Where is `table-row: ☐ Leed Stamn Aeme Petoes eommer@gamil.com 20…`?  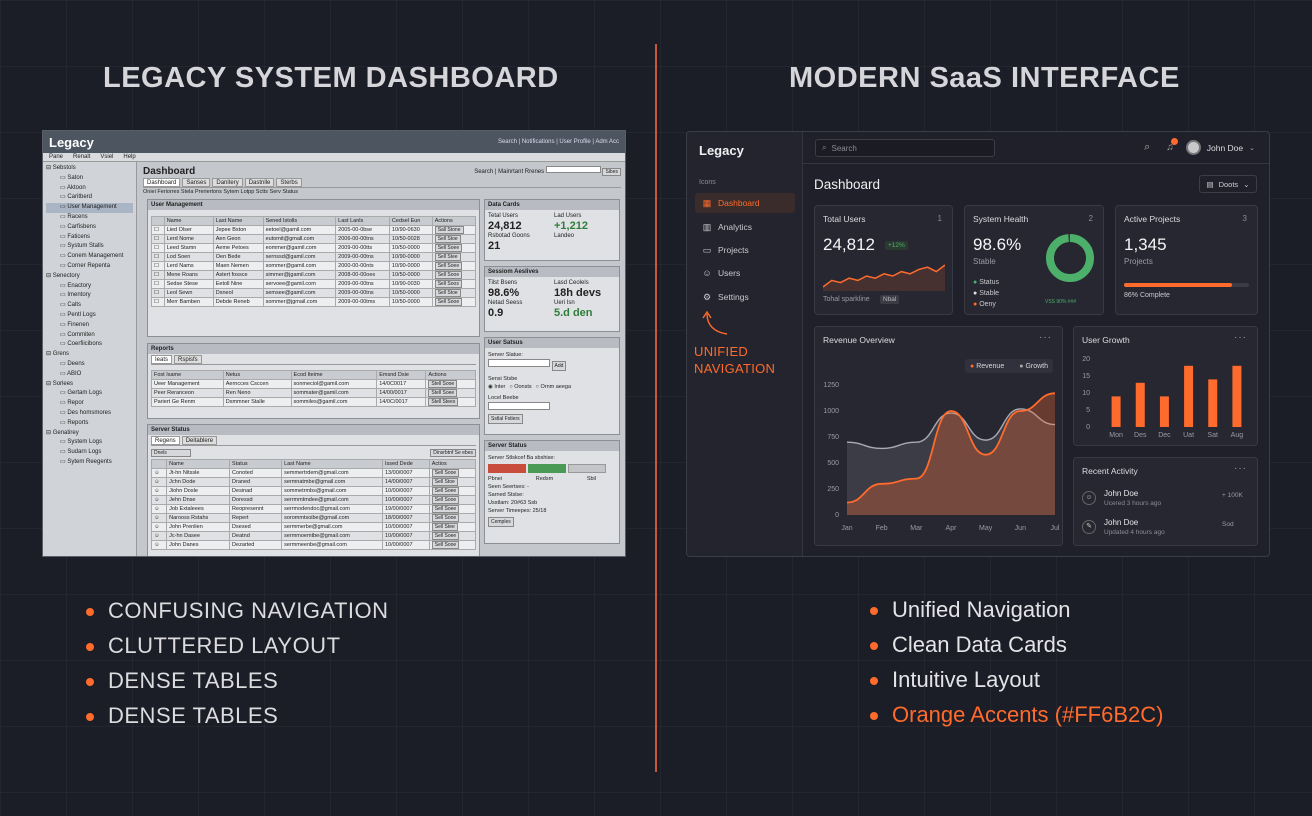 table-row: ☐ Leed Stamn Aeme Petoes eommer@gamil.com 20… is located at coordinates (314, 248).